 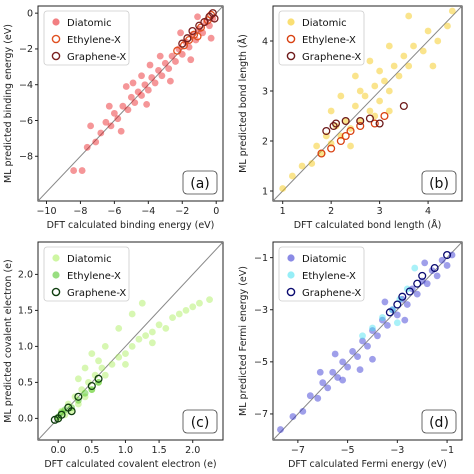 I want to click on legend: Diatomic Ethylene-X Graphene-X, so click(x=321, y=38).